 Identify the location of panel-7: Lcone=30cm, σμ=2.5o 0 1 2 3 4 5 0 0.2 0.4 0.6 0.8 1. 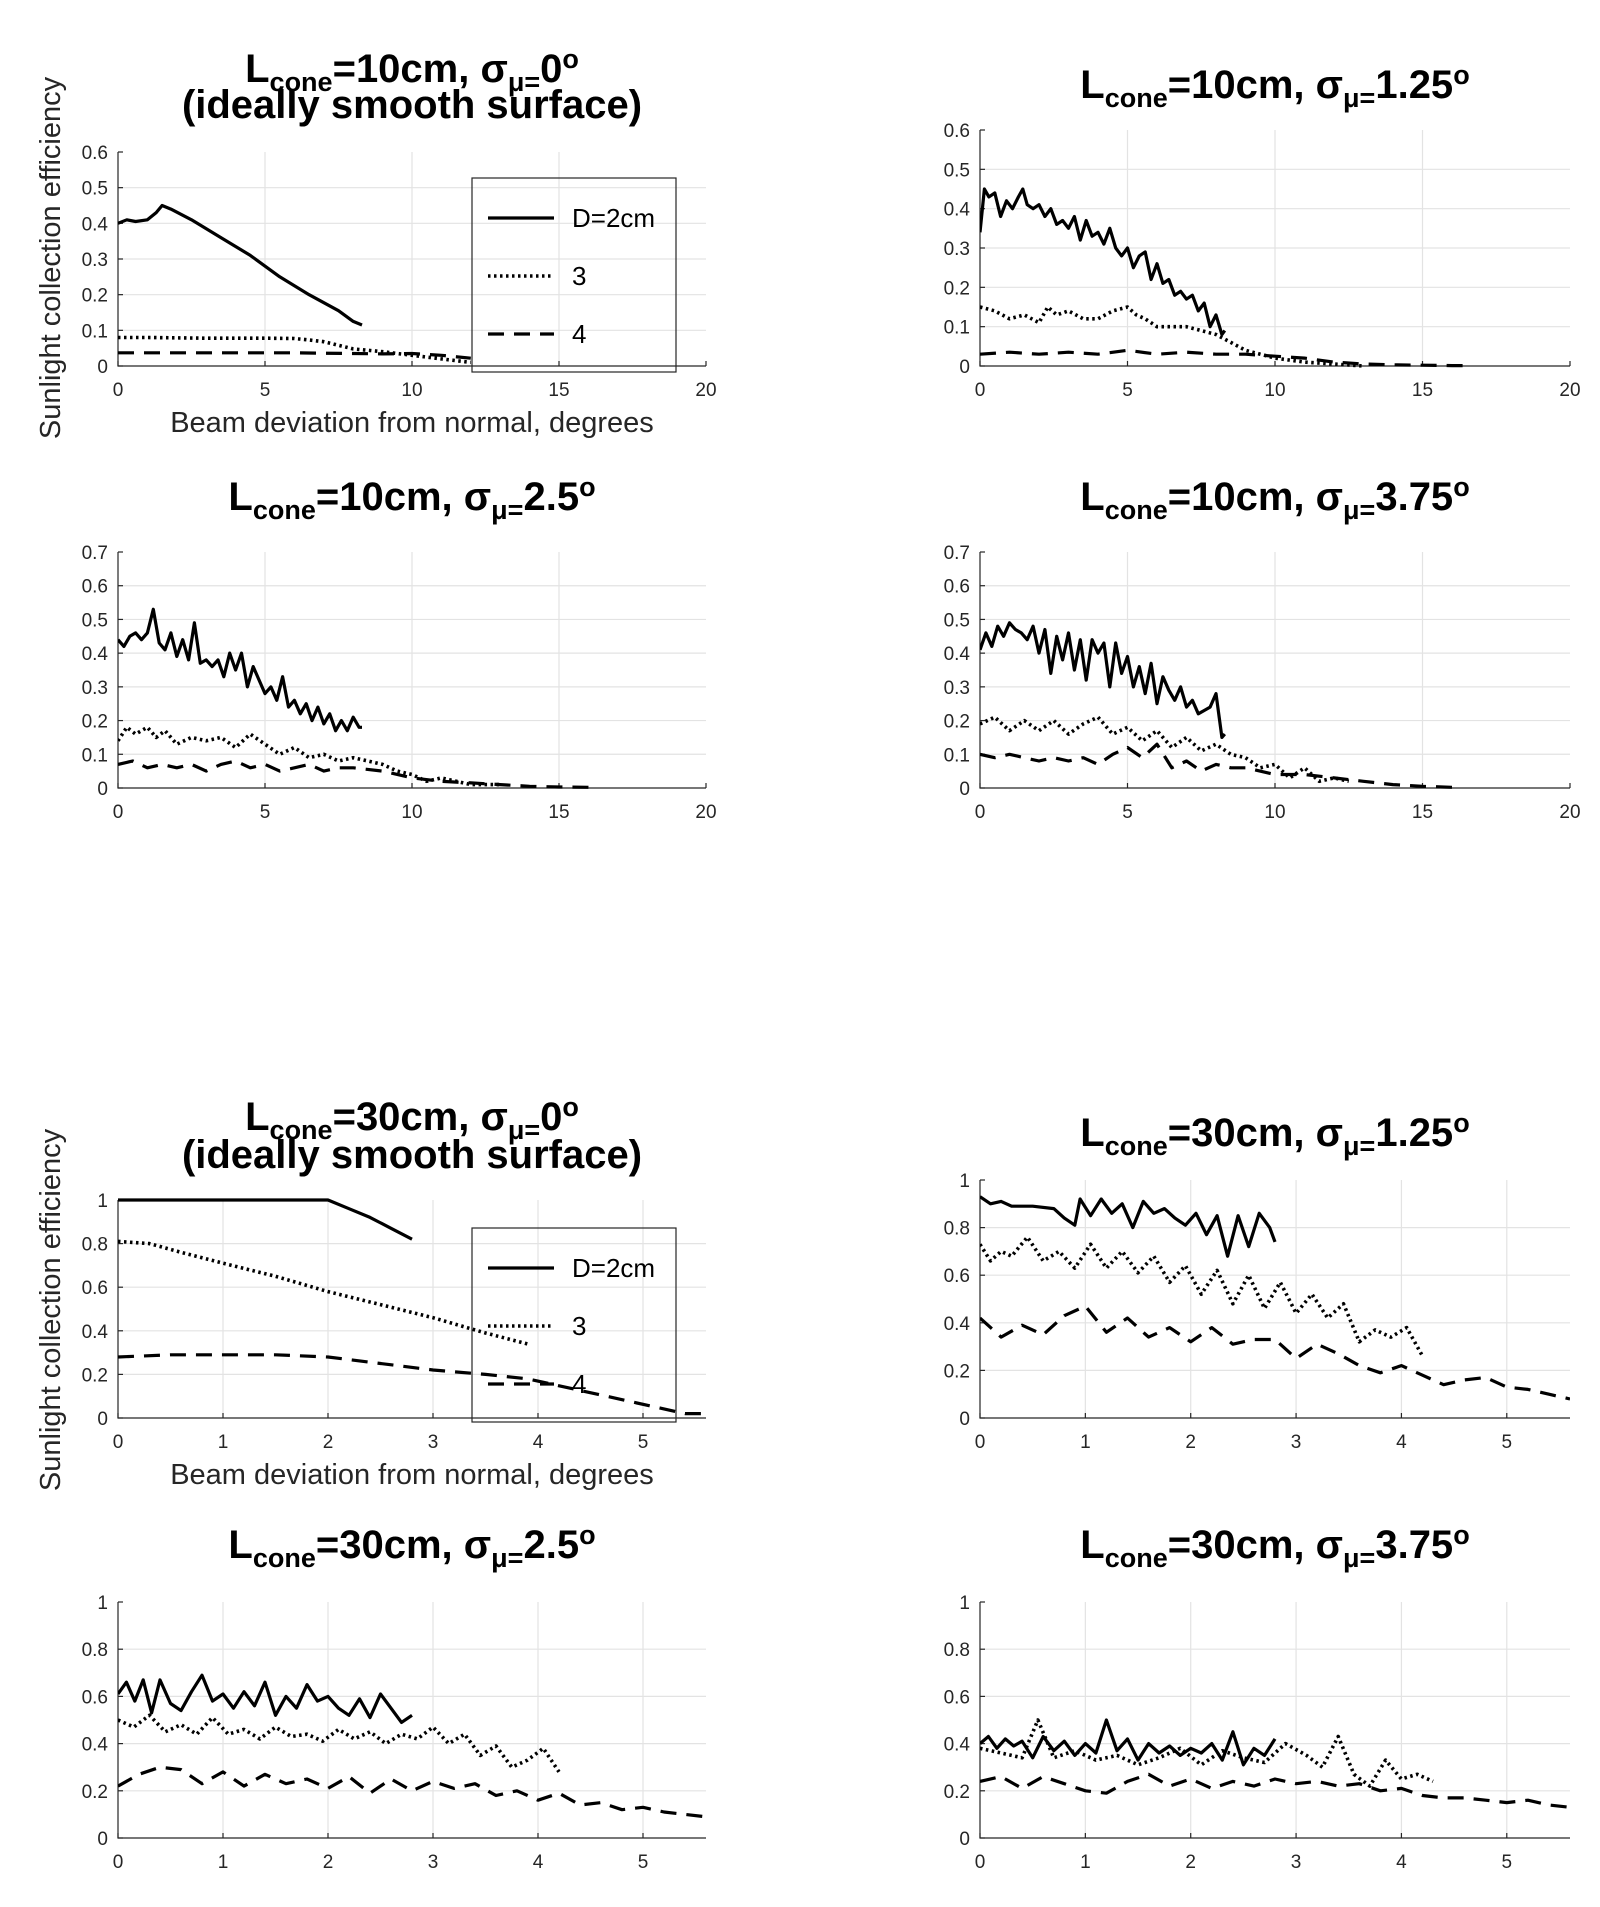
(394, 1696).